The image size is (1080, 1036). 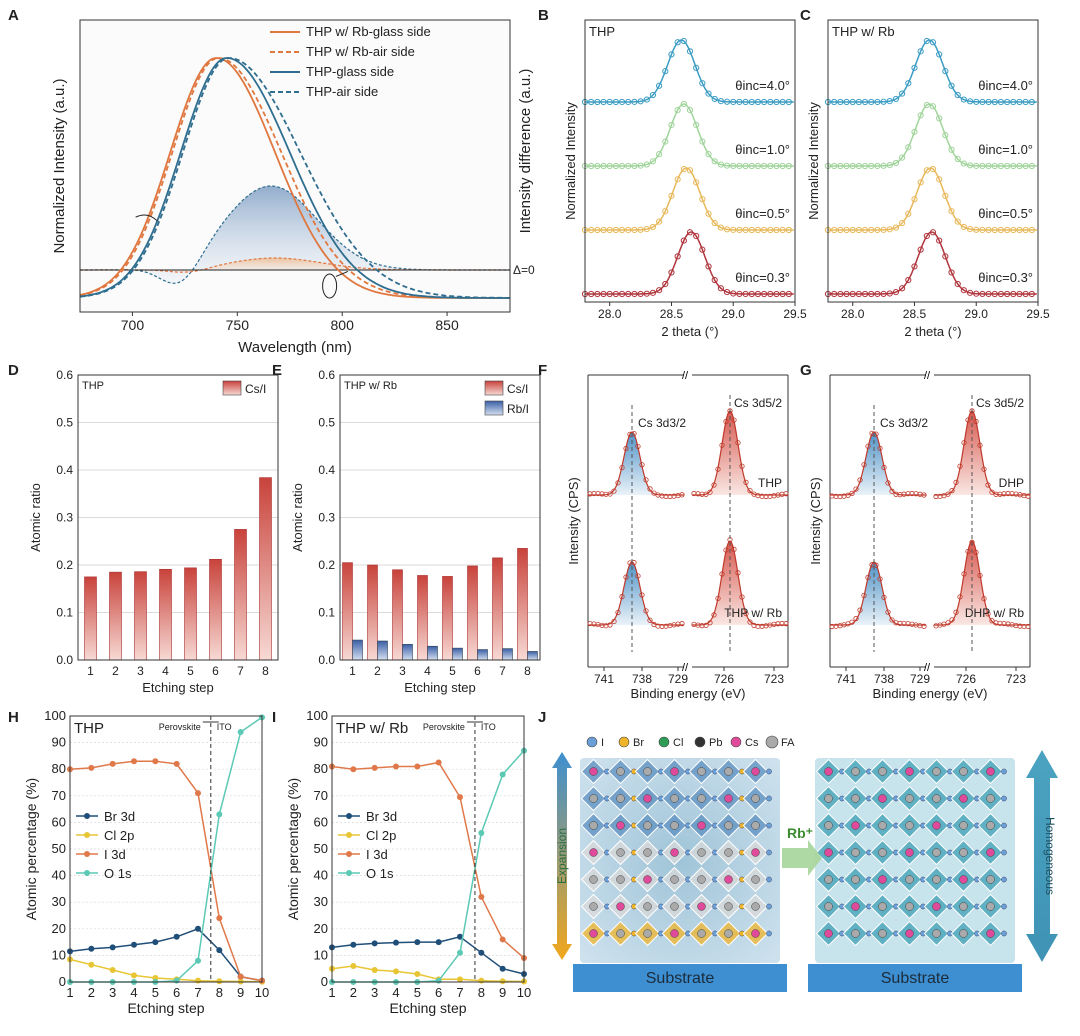 I want to click on series-line-Br 3d, so click(x=428, y=955).